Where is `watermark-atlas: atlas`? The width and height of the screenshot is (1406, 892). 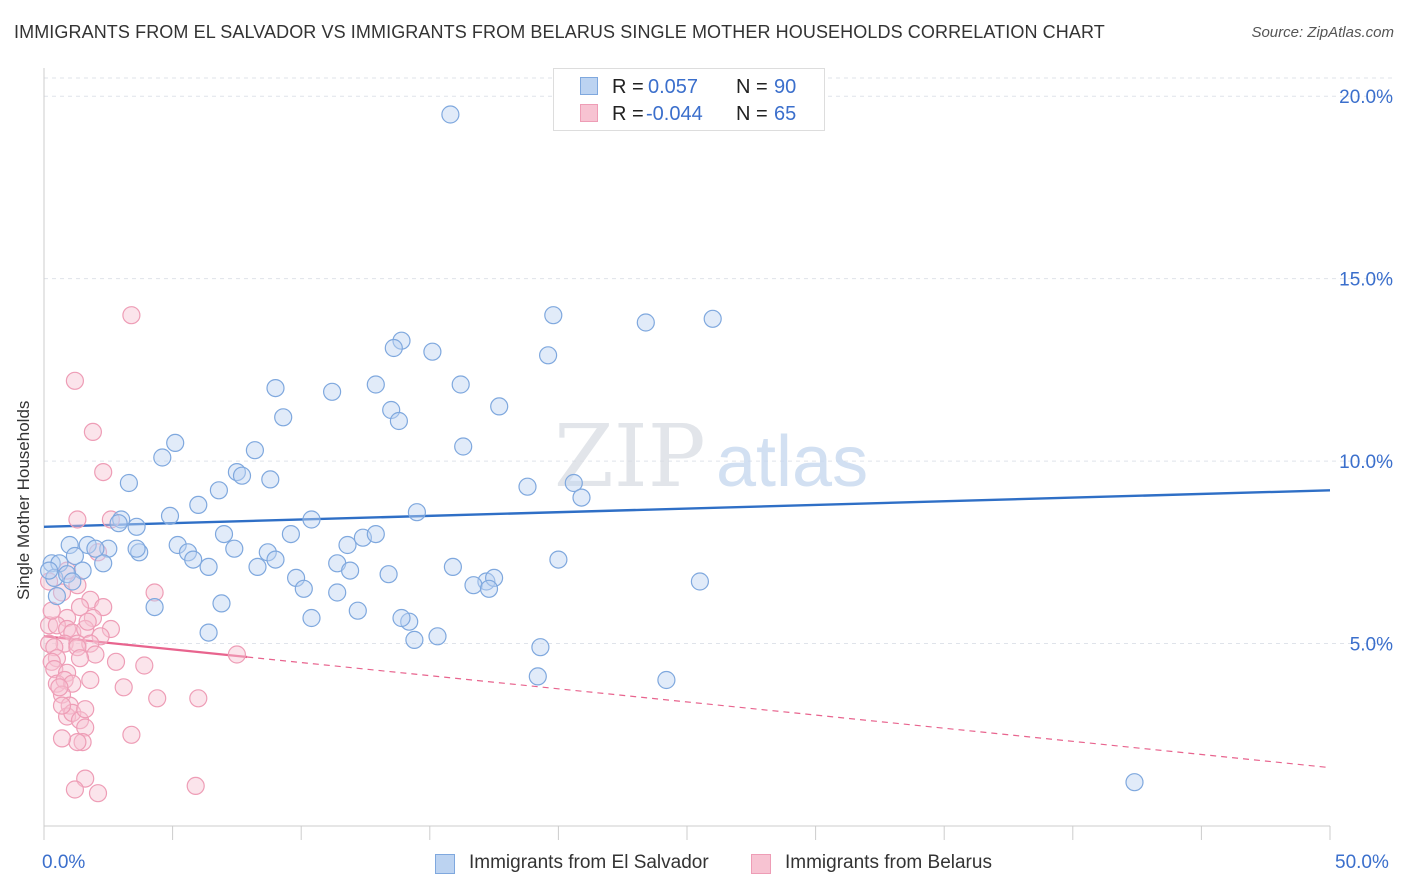 watermark-atlas: atlas is located at coordinates (792, 462).